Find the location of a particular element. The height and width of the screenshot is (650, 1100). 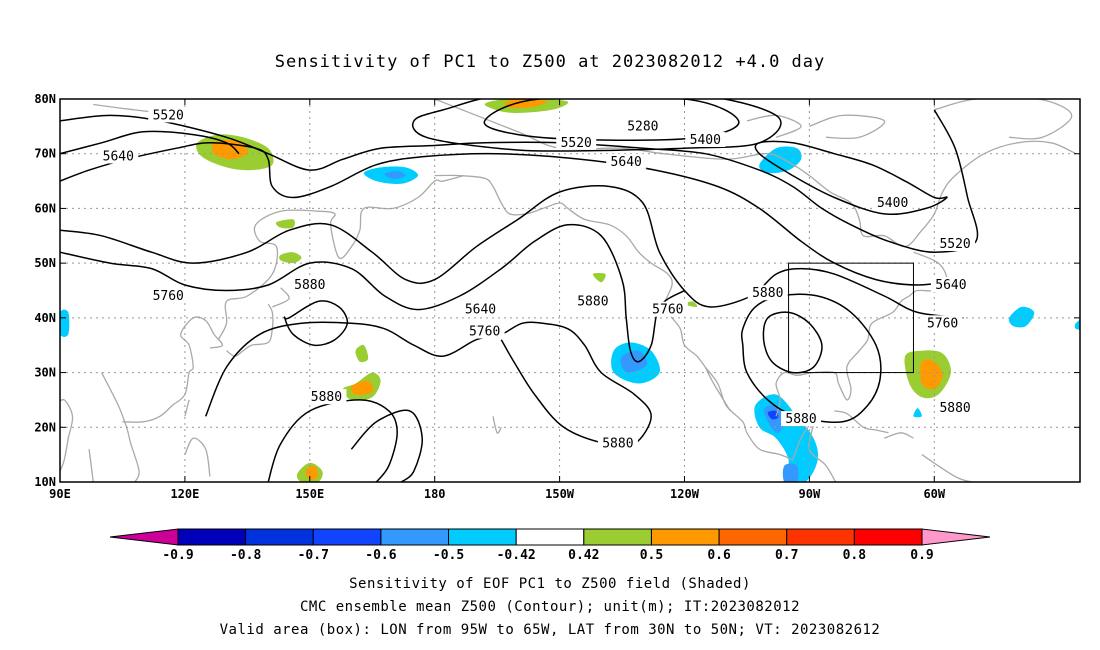

colorbar-label: 0.6 is located at coordinates (719, 555).